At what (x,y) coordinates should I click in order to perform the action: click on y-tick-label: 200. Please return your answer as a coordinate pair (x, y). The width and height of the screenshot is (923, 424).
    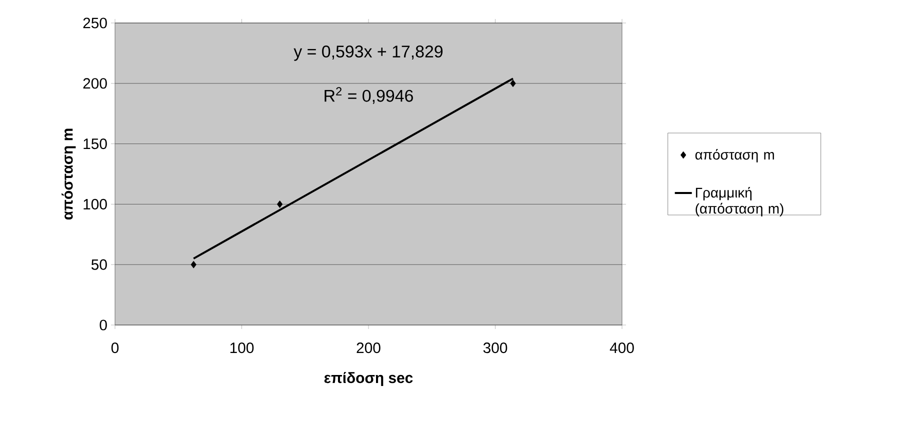
    Looking at the image, I should click on (95, 83).